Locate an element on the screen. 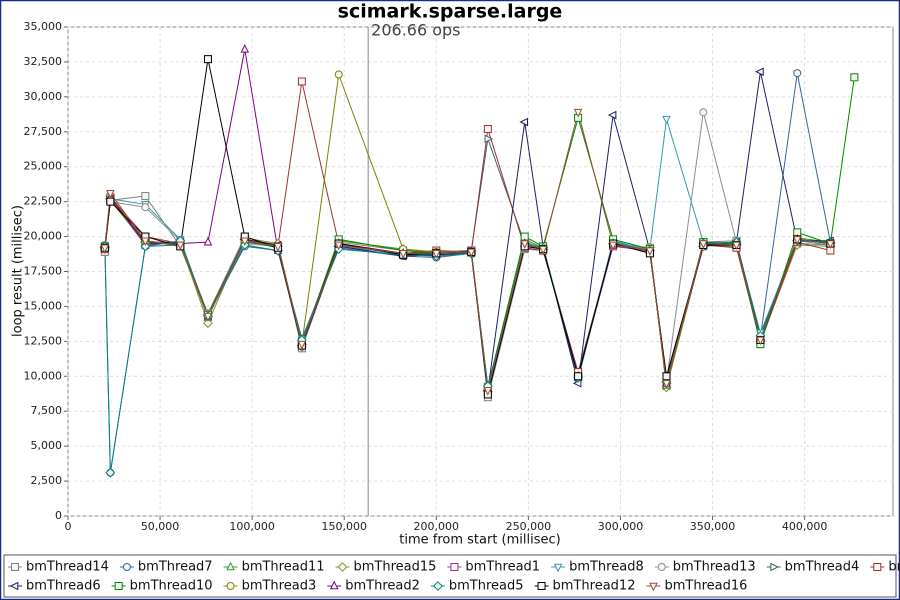  y-tick-label: 15,000 is located at coordinates (43, 305).